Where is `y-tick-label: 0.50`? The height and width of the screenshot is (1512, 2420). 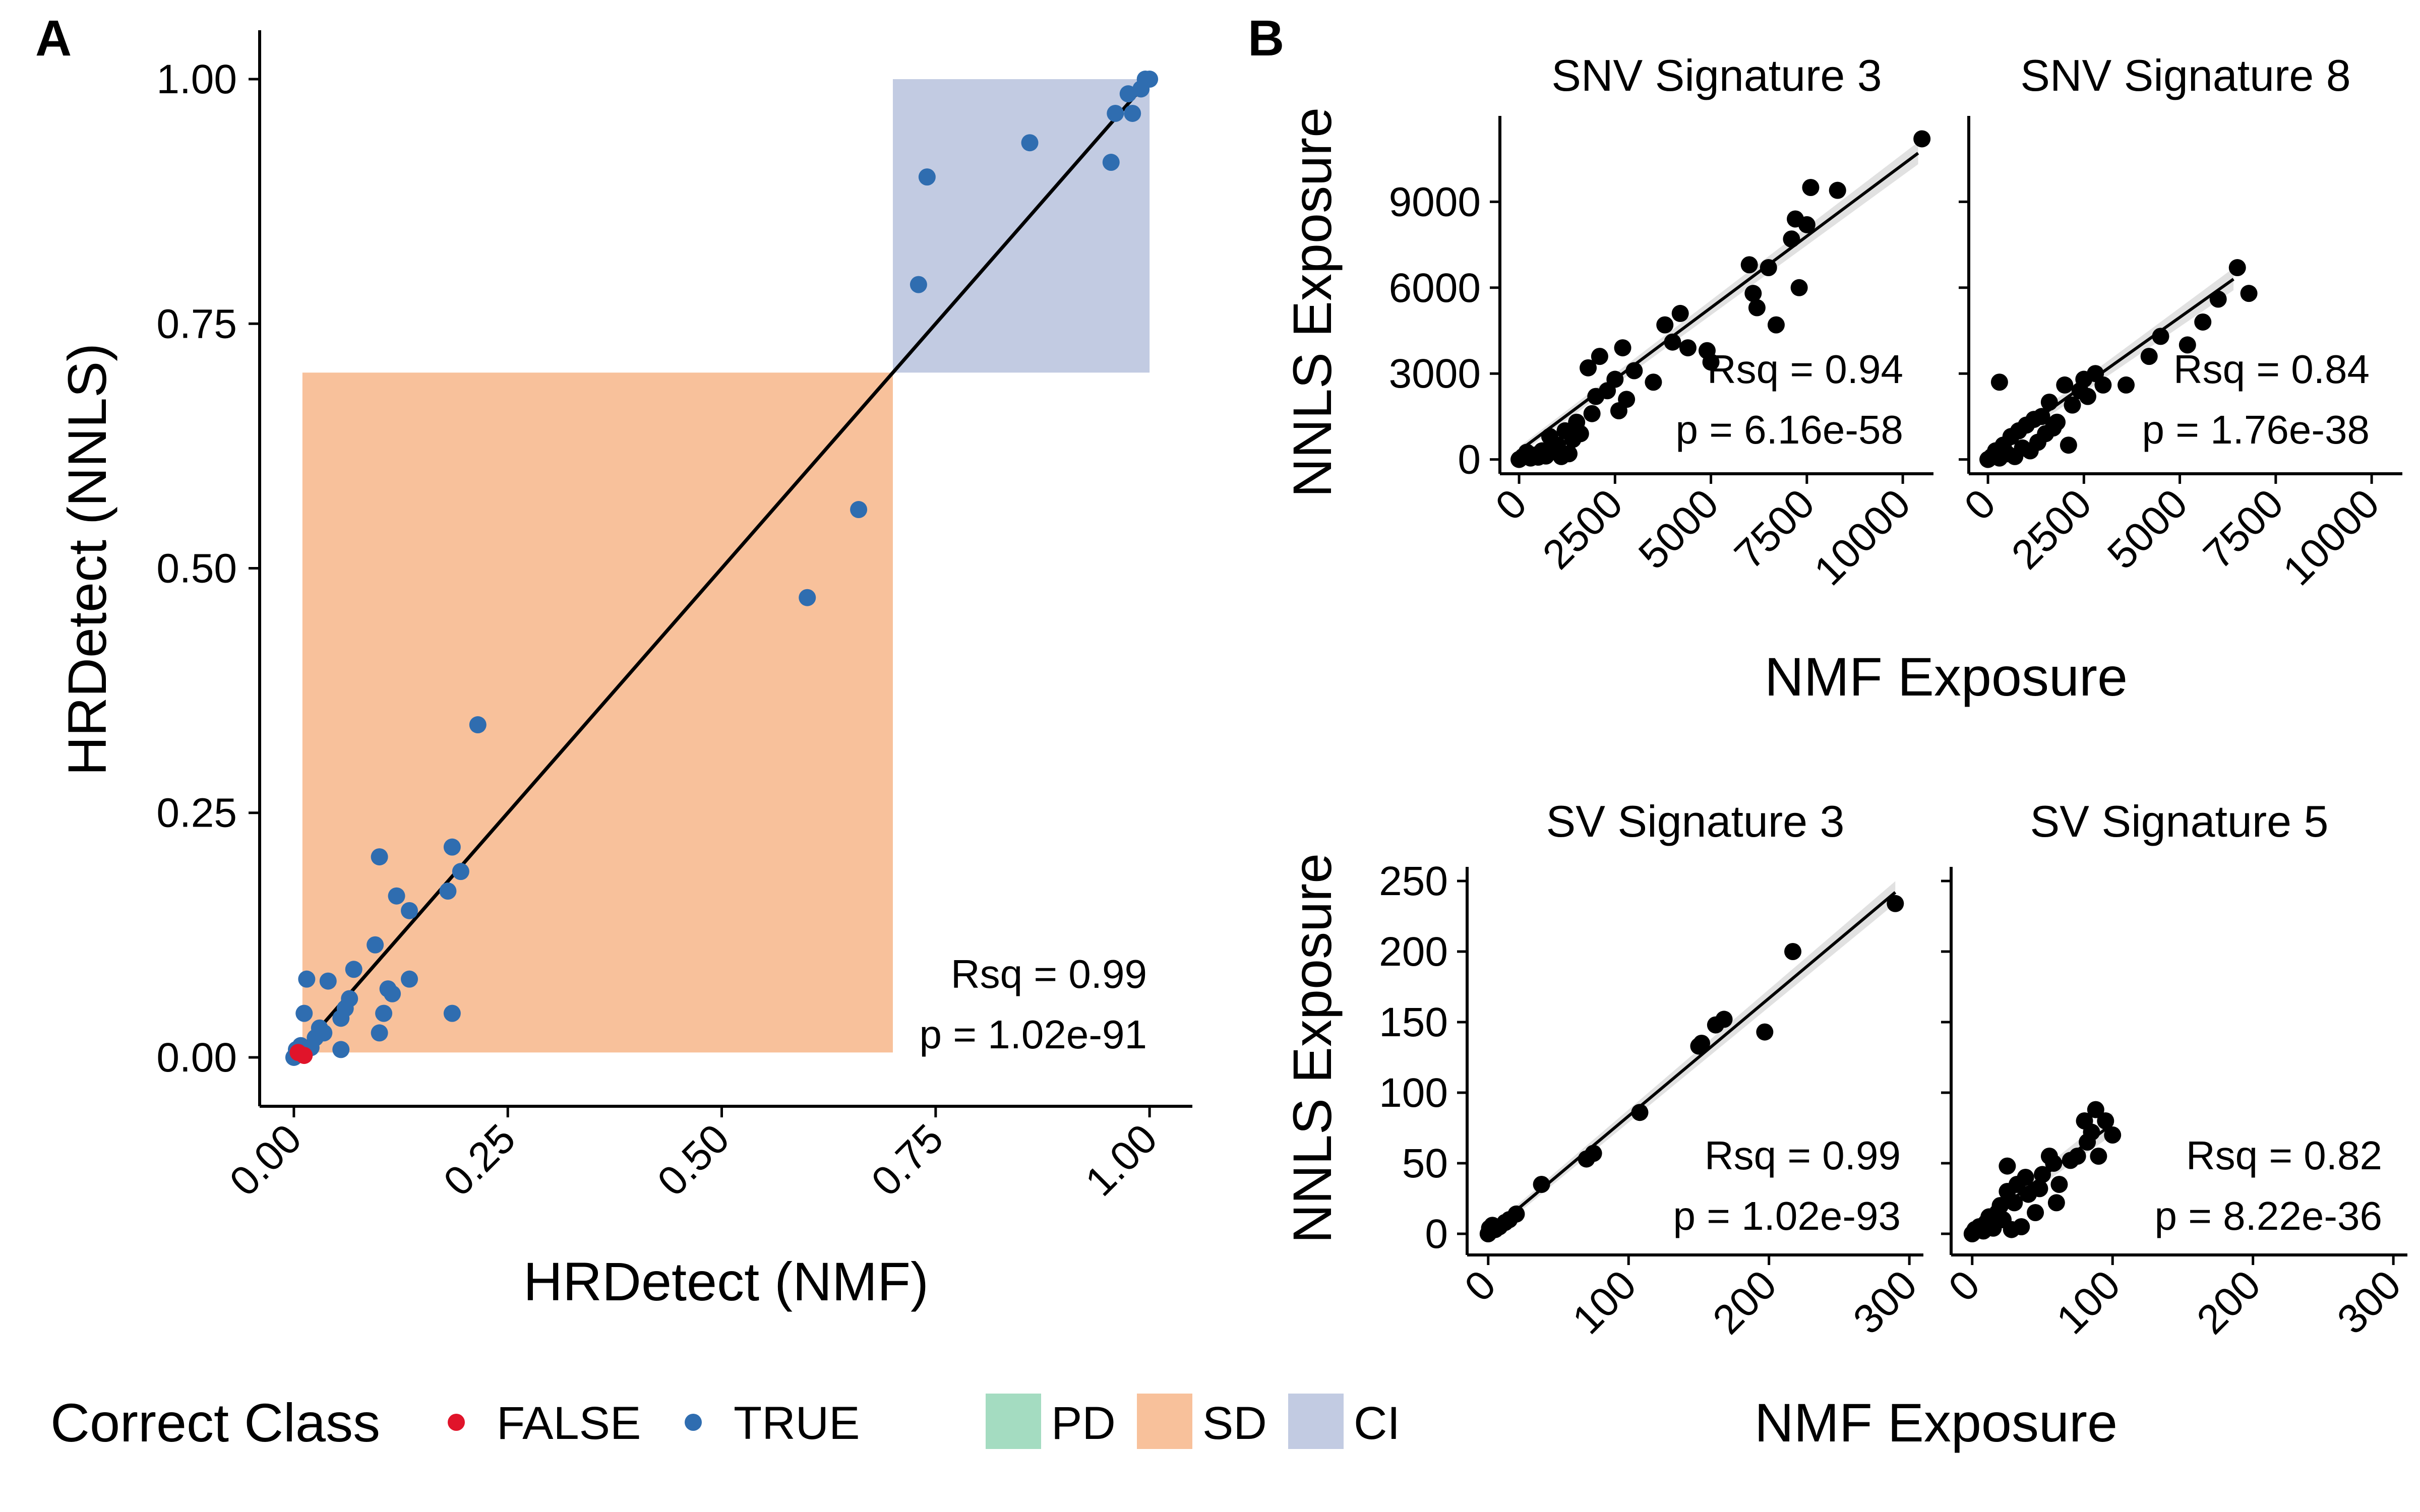
y-tick-label: 0.50 is located at coordinates (196, 569).